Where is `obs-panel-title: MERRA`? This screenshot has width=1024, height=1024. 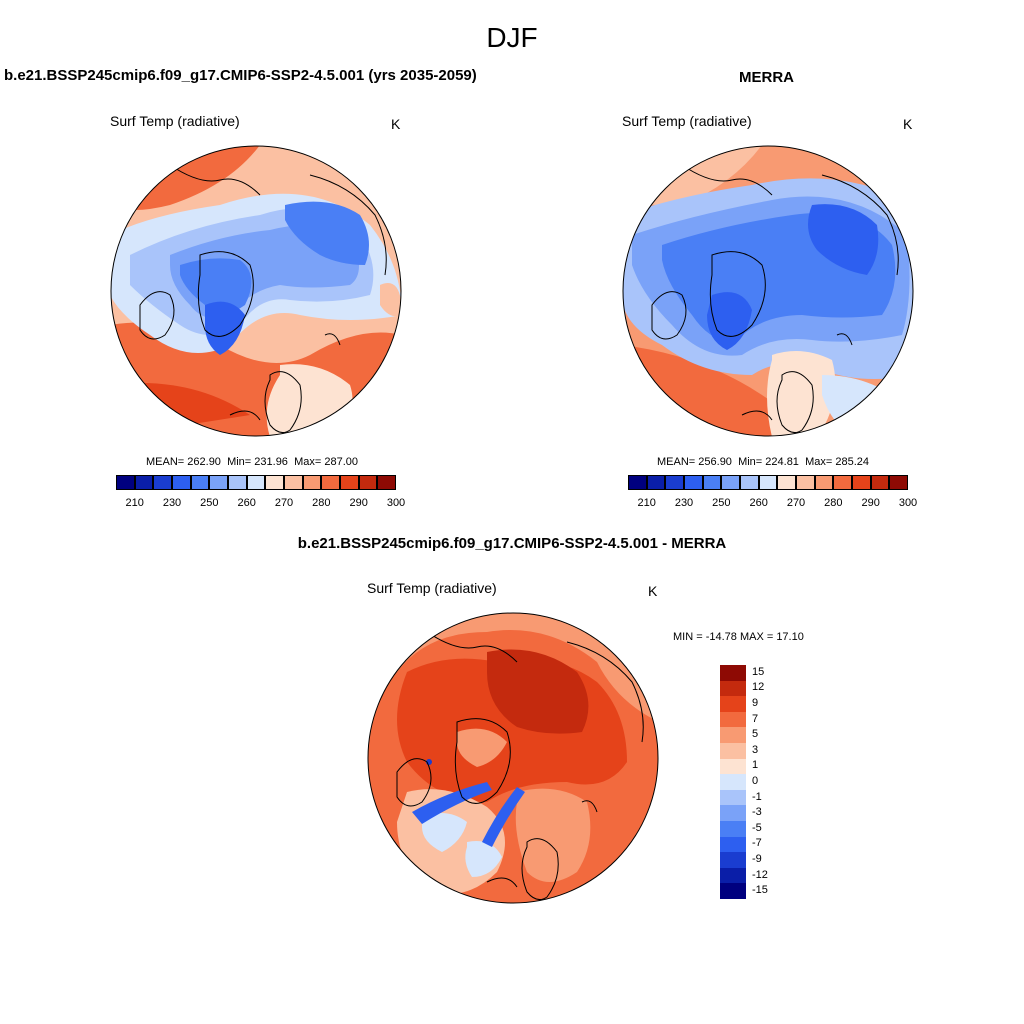
obs-panel-title: MERRA is located at coordinates (766, 77).